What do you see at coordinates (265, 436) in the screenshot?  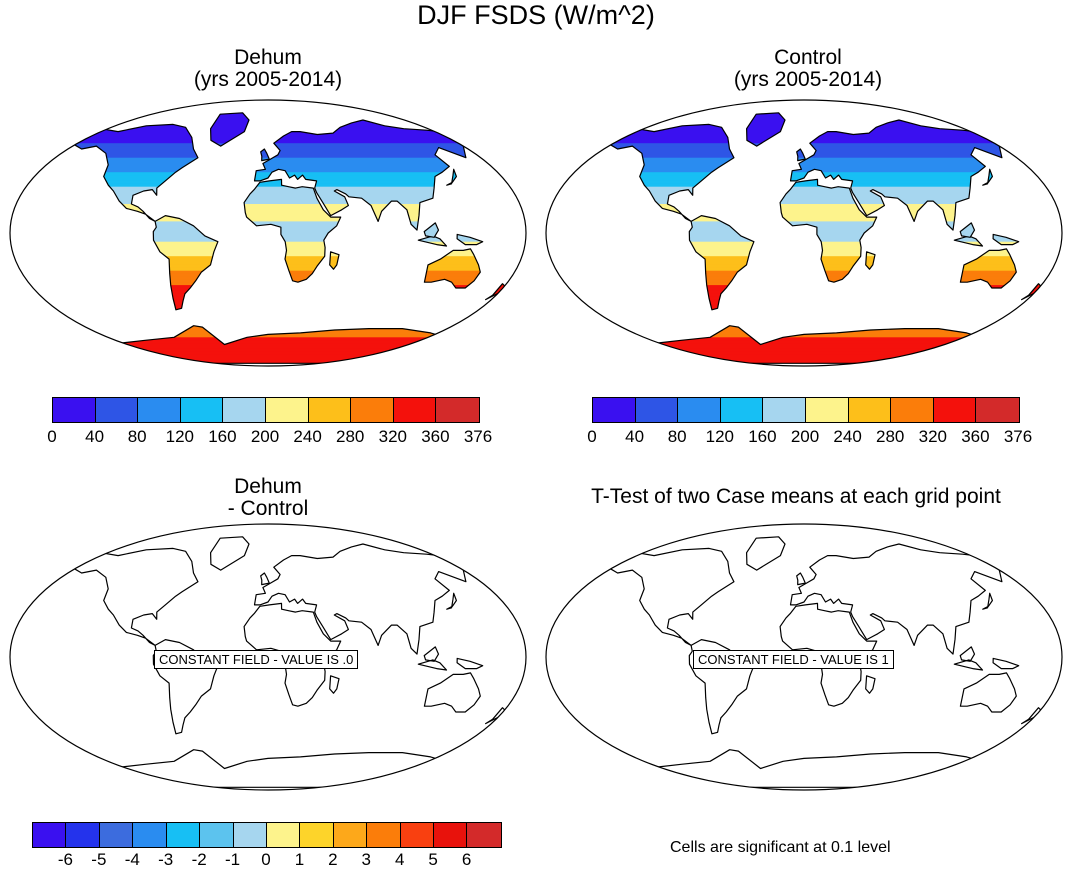 I see `colorbar-tick-label: 200` at bounding box center [265, 436].